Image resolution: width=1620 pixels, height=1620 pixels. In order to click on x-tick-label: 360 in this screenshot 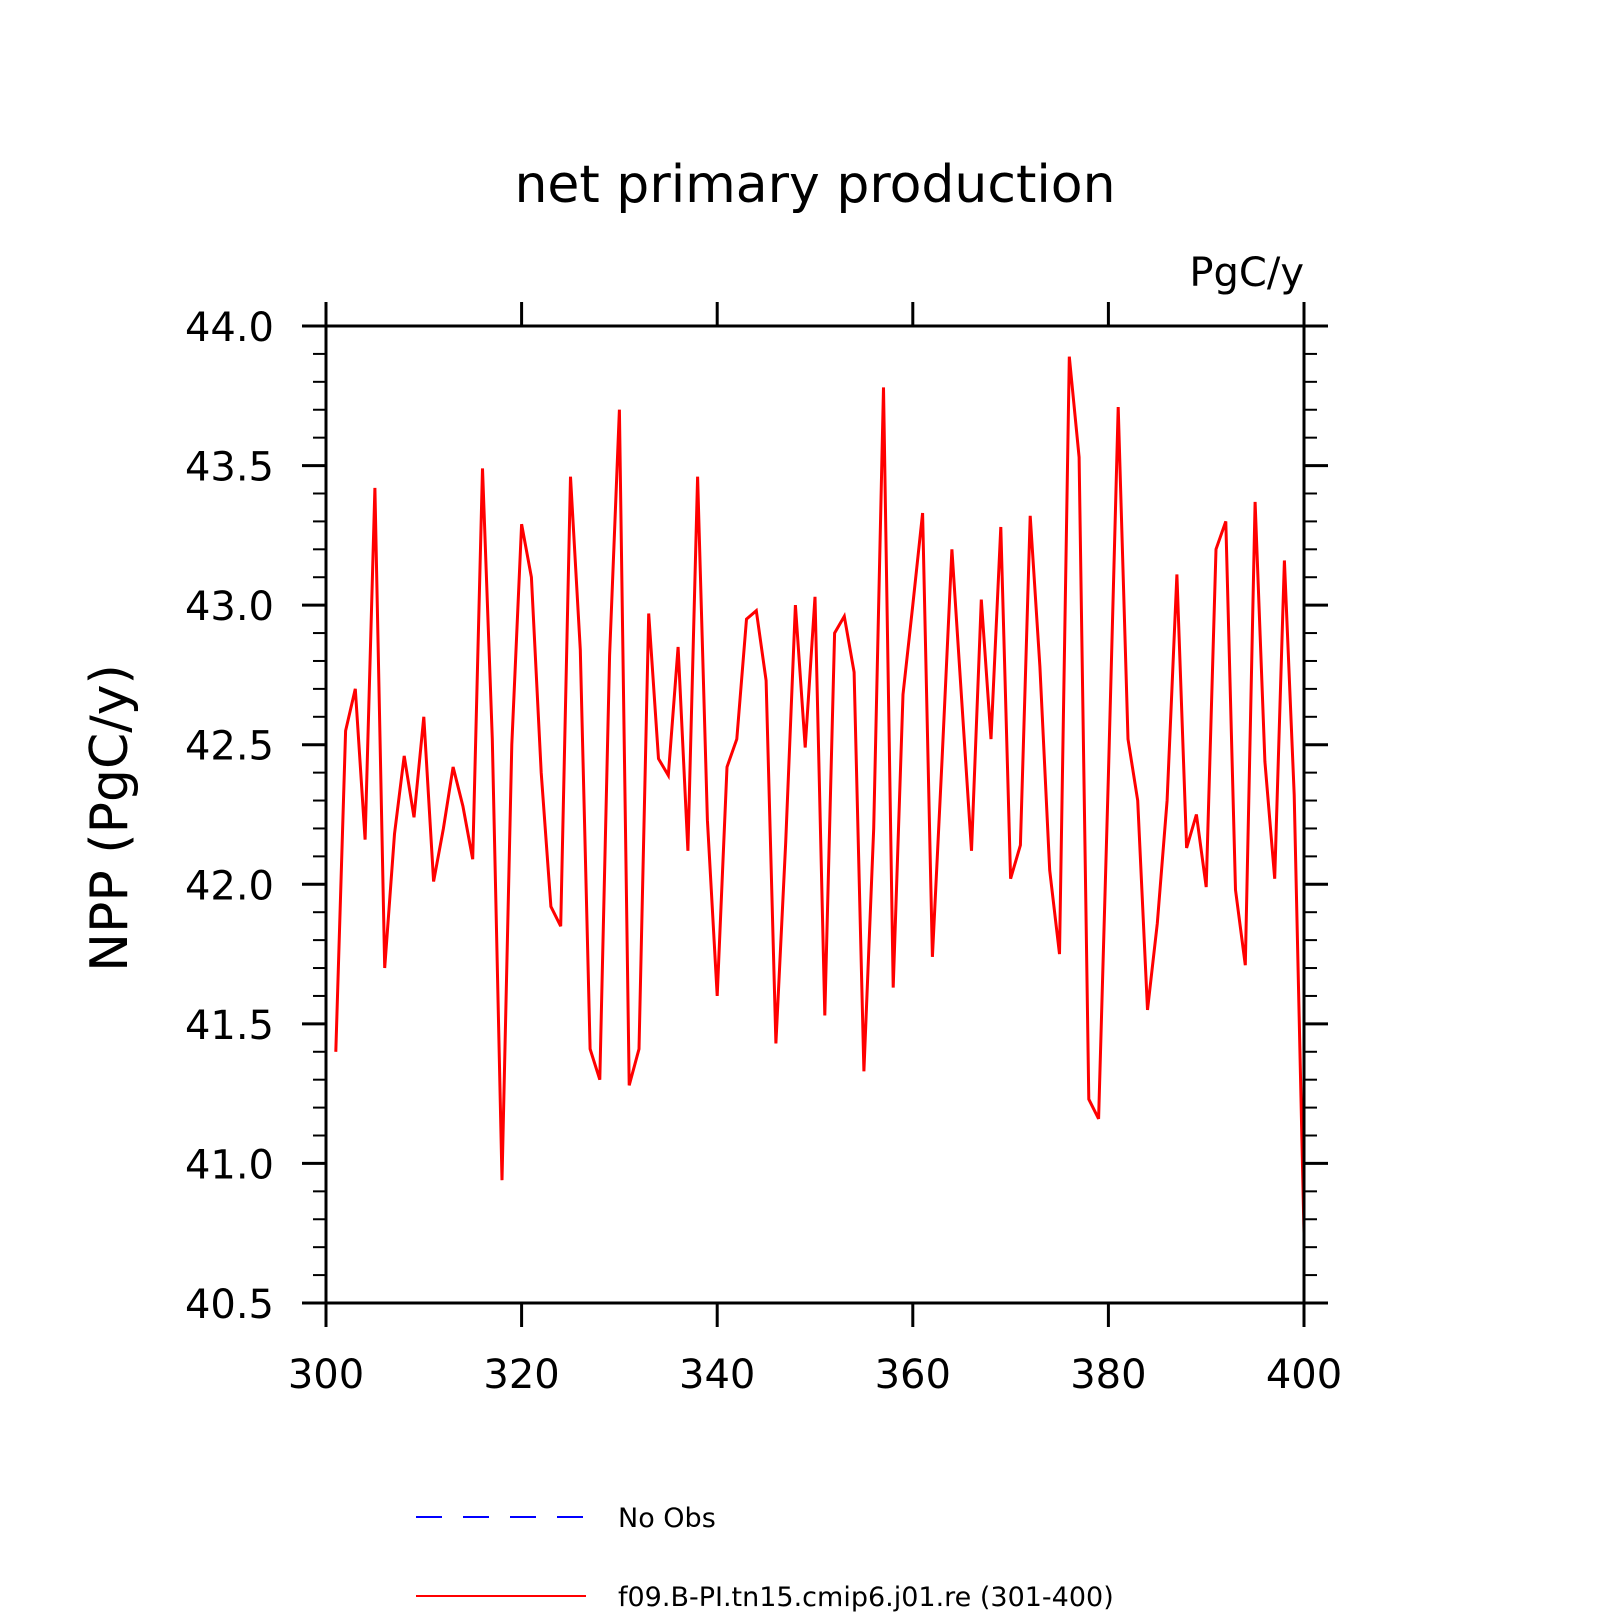, I will do `click(913, 1375)`.